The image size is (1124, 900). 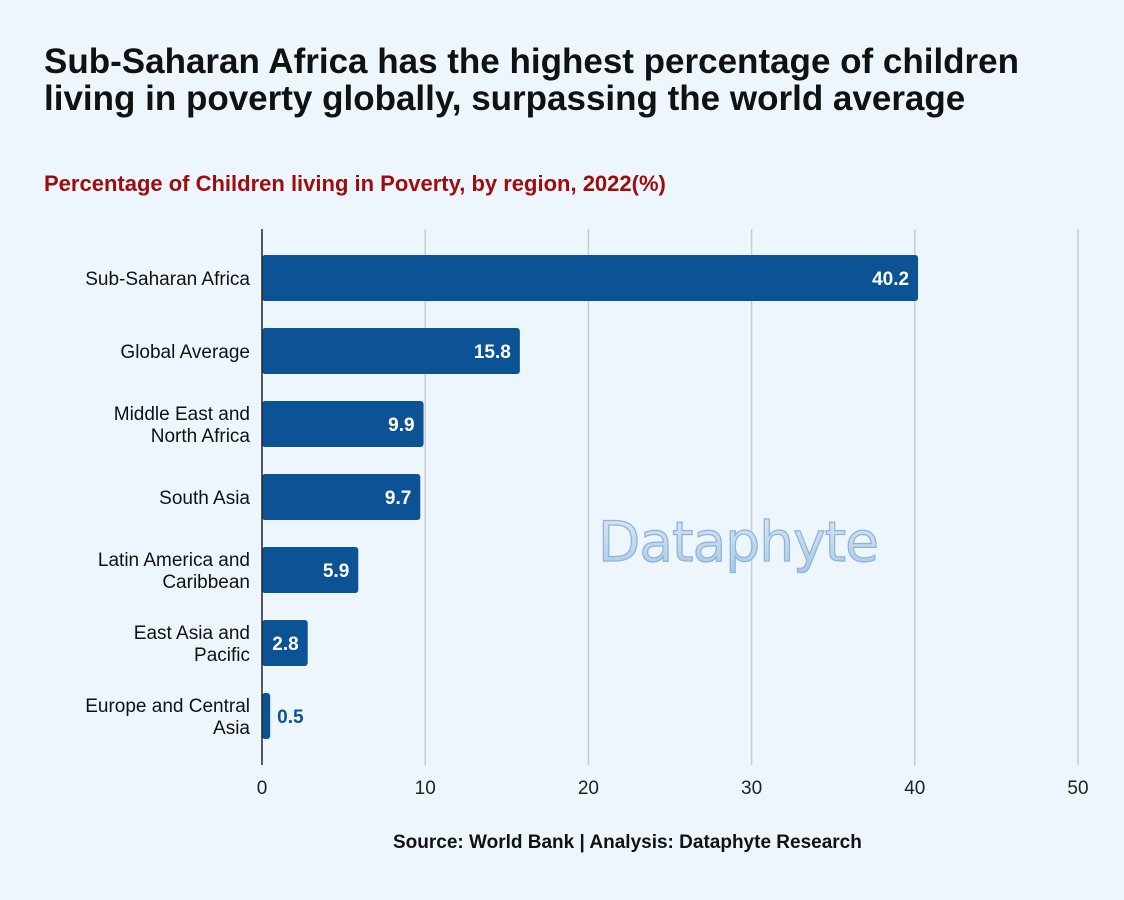 I want to click on x-tick-label: 10, so click(x=425, y=788).